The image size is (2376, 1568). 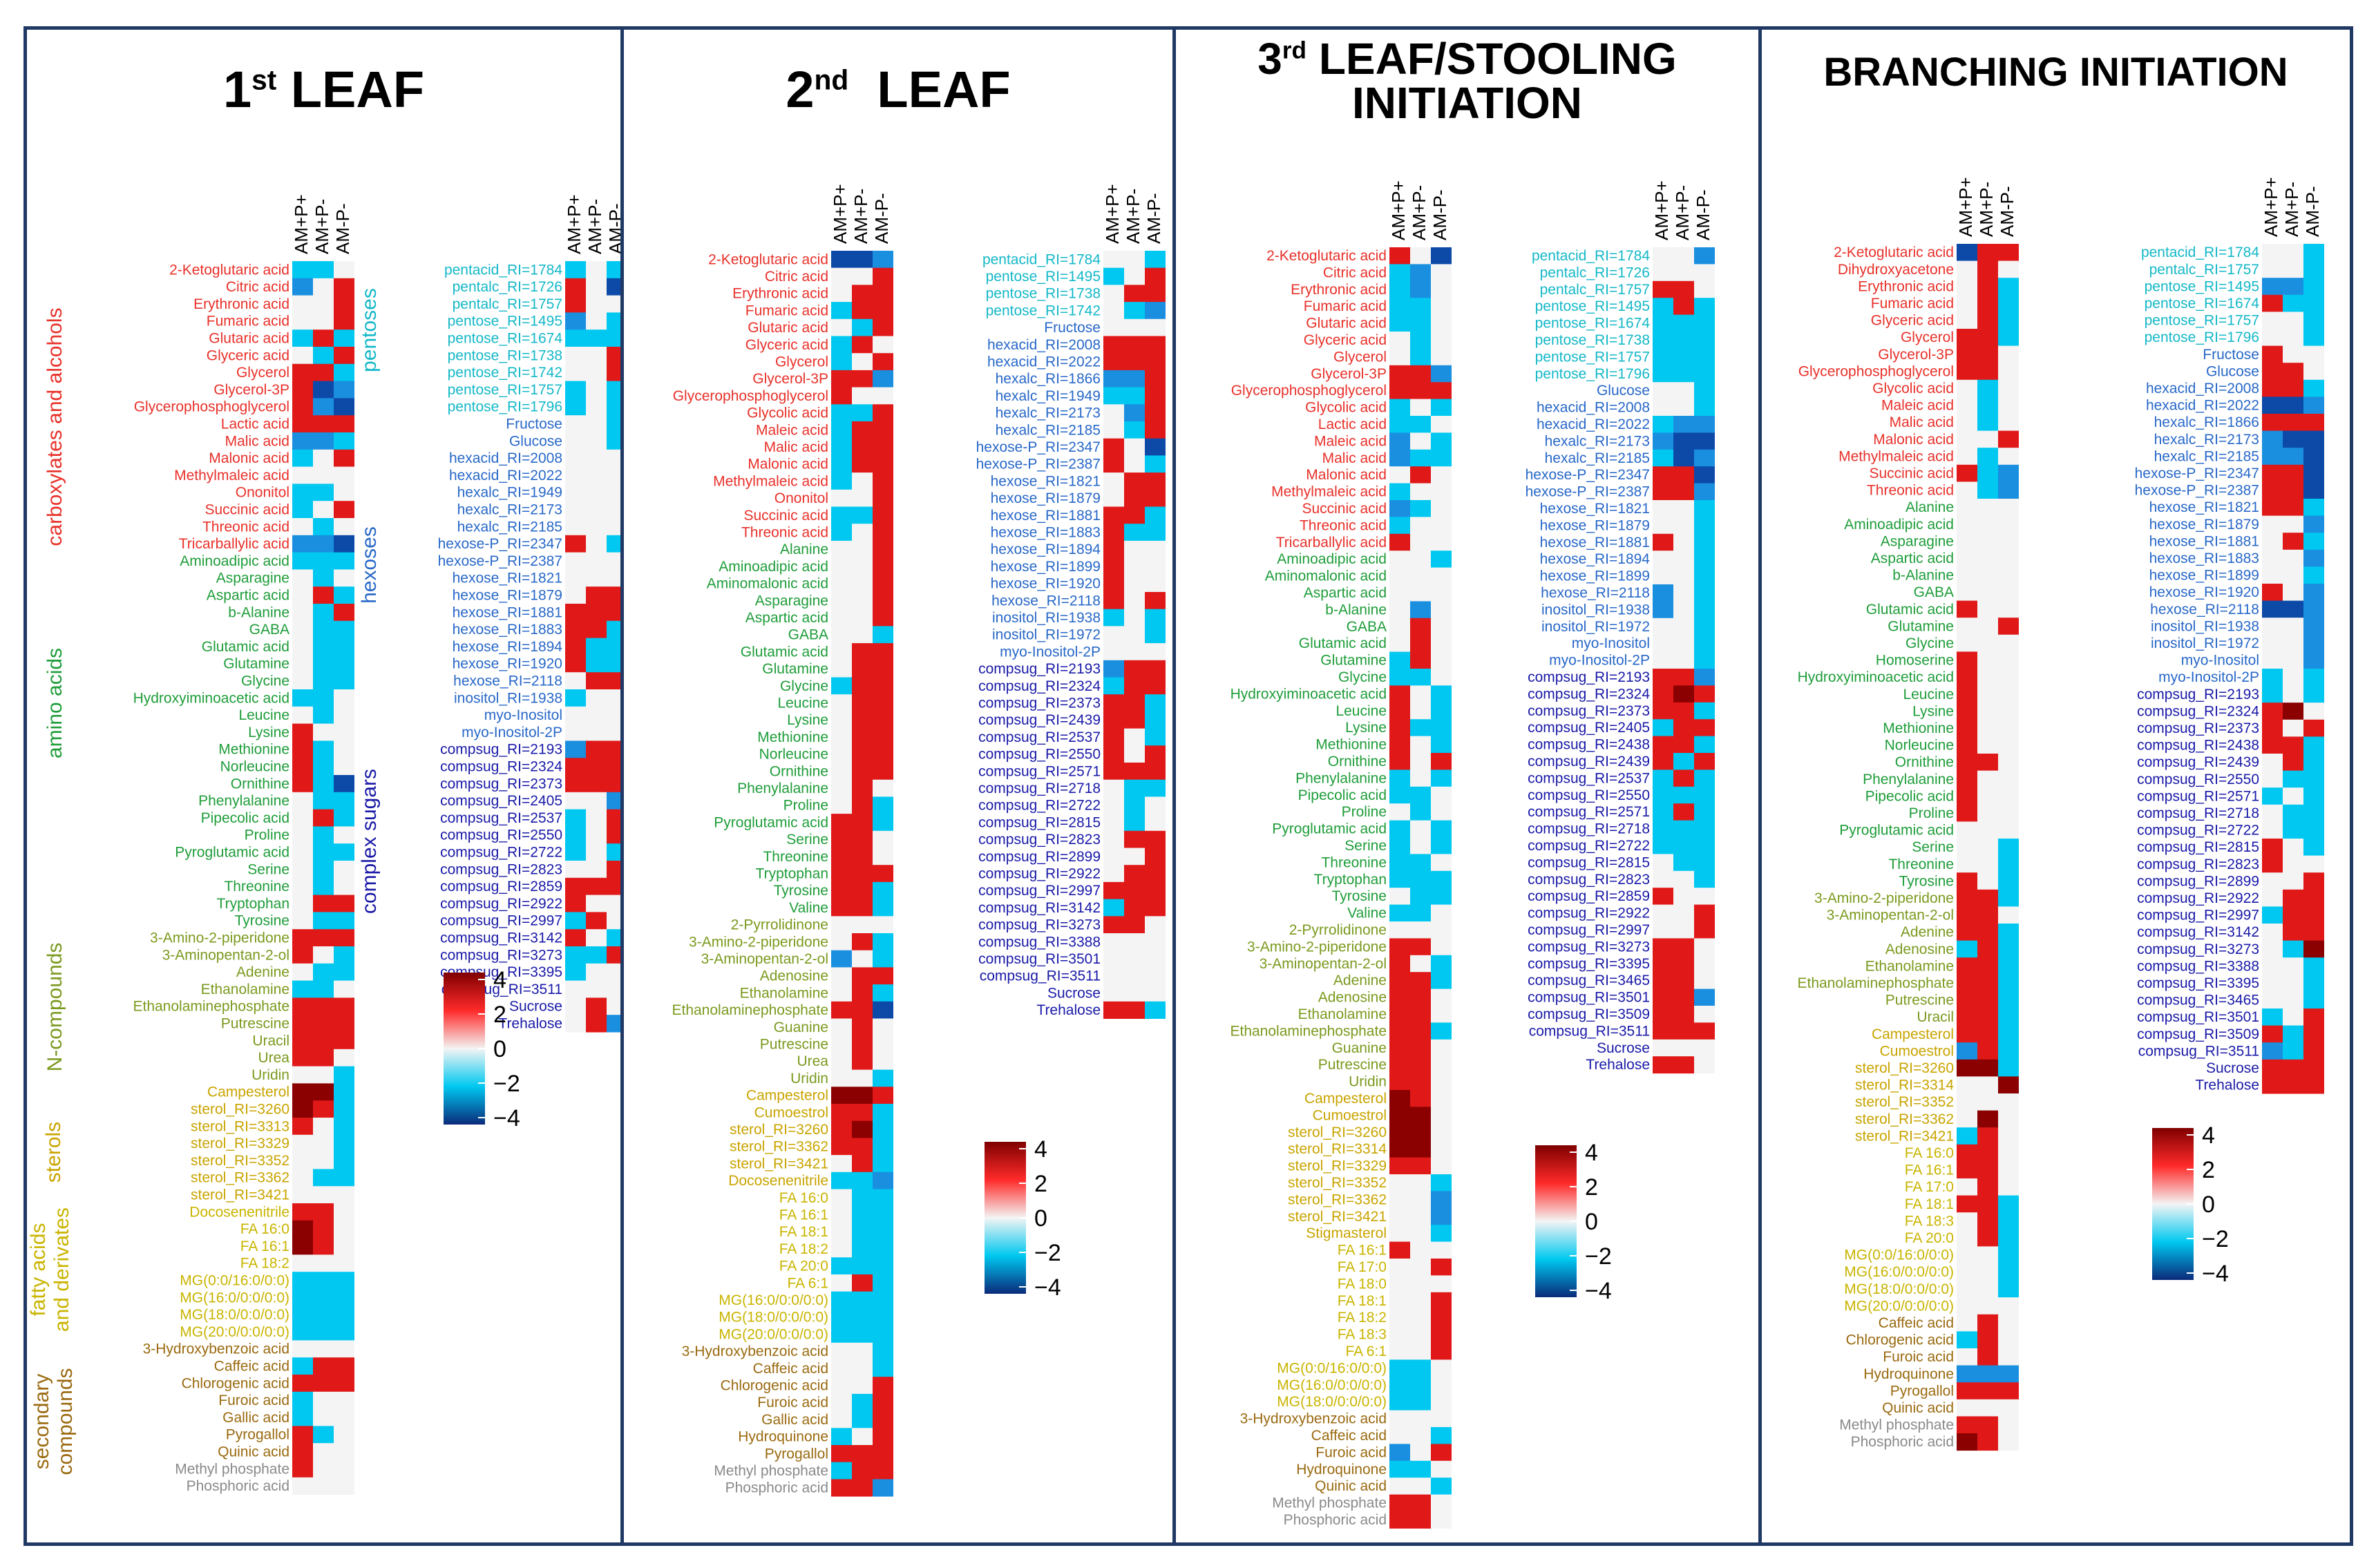 I want to click on row-label: pentose_RI=1674, so click(x=506, y=339).